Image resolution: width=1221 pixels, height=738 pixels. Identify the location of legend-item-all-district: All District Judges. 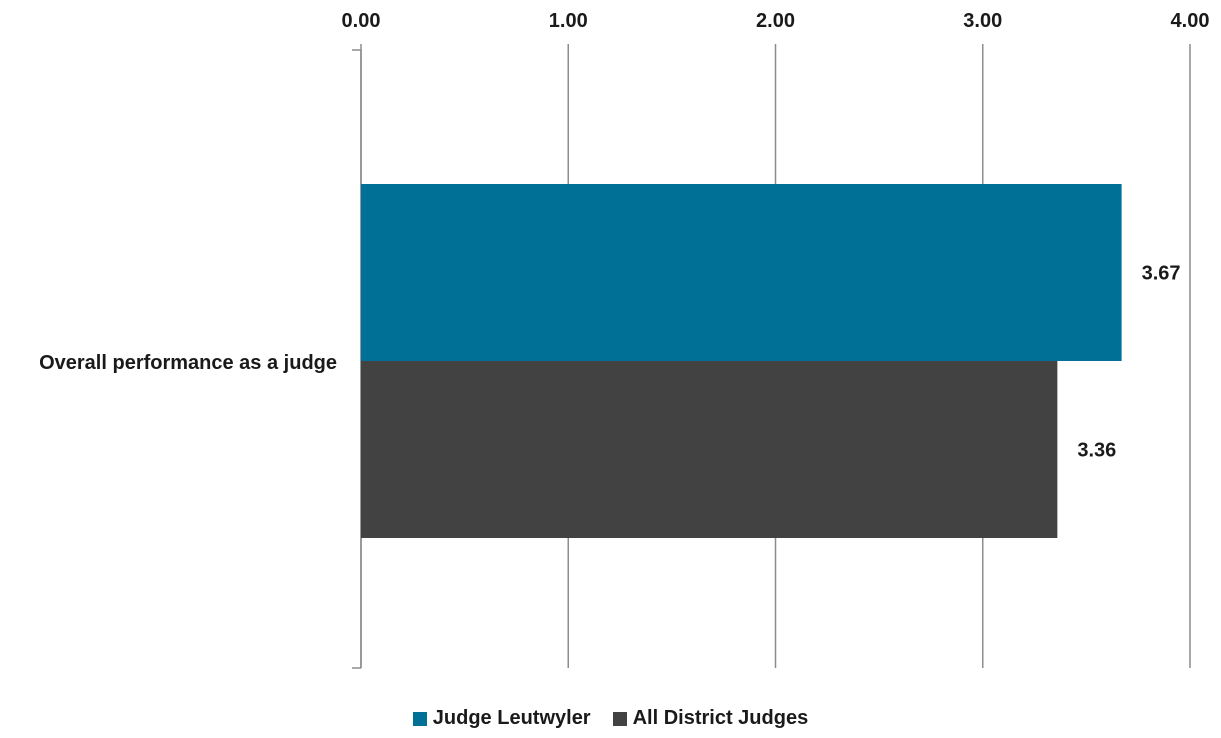
(710, 718).